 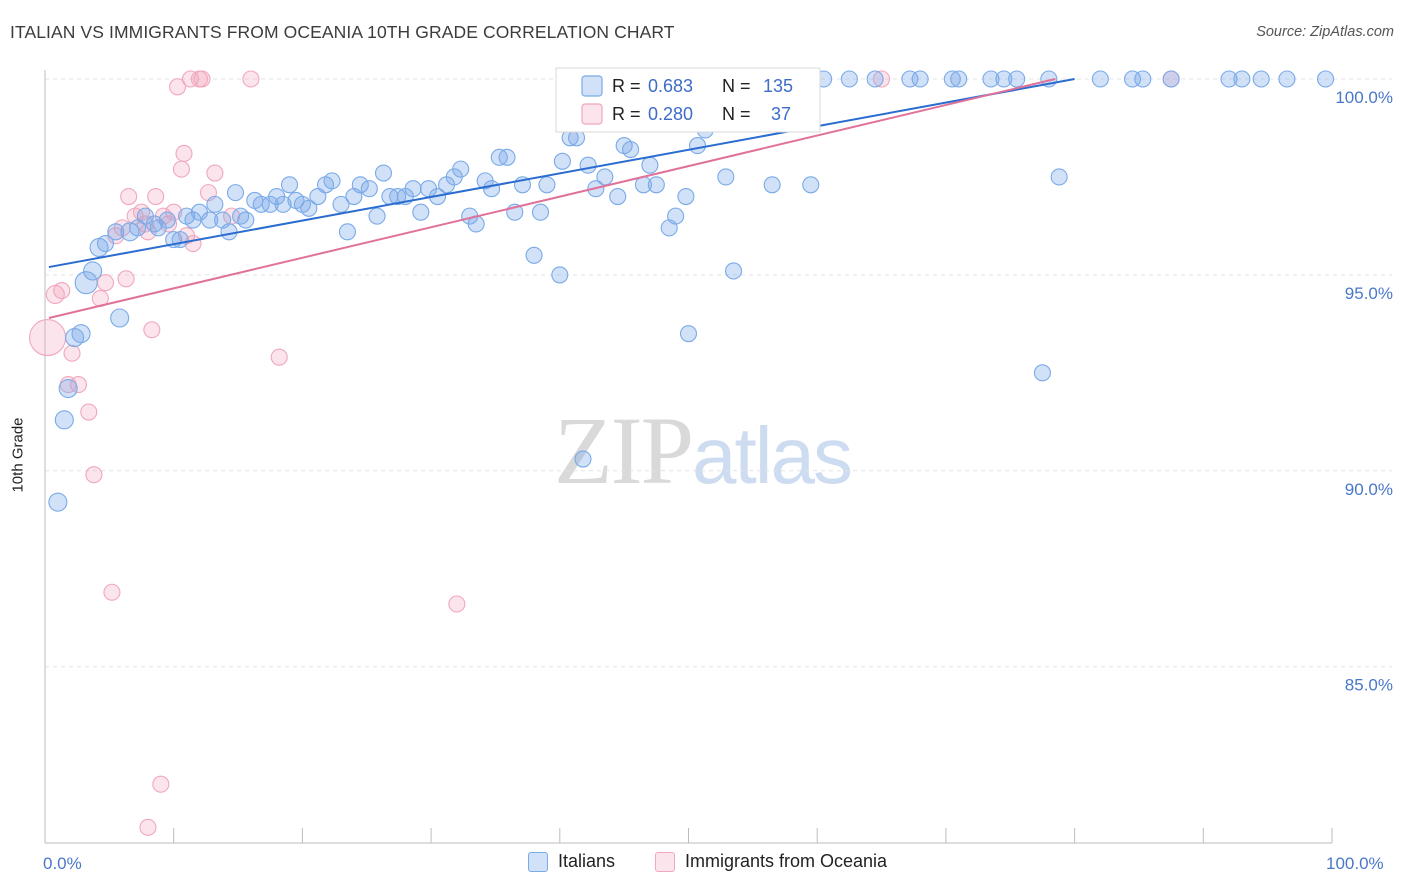 I want to click on stats-legend-n-oceania: 37, so click(x=781, y=114).